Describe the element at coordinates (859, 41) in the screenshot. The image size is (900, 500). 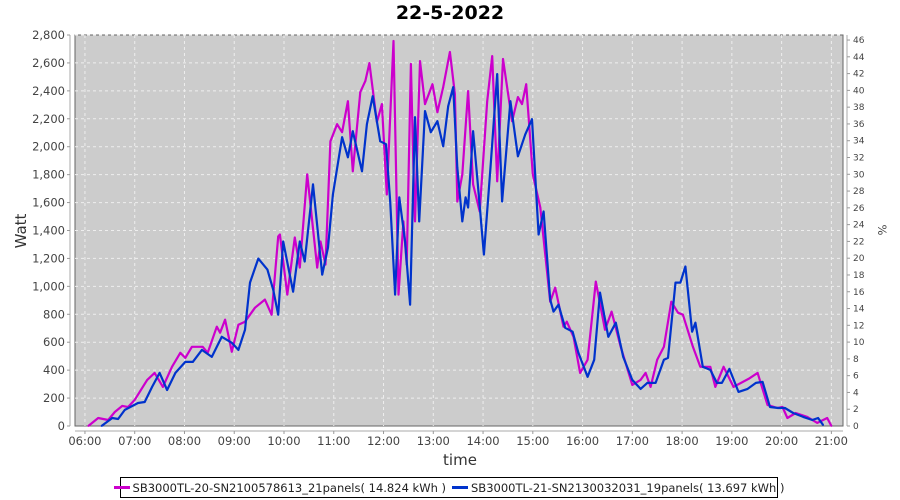
I see `y2-tick-label: 46` at that location.